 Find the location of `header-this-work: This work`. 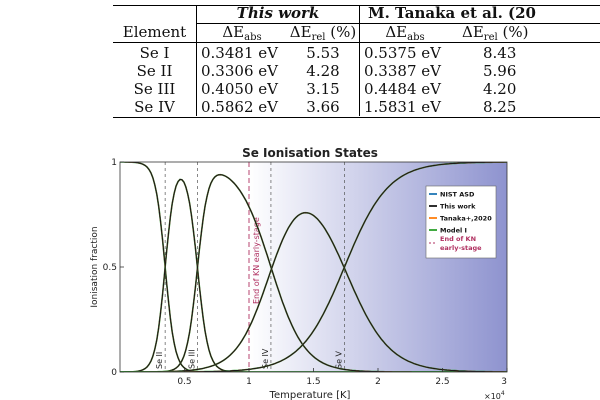

header-this-work: This work is located at coordinates (278, 13).